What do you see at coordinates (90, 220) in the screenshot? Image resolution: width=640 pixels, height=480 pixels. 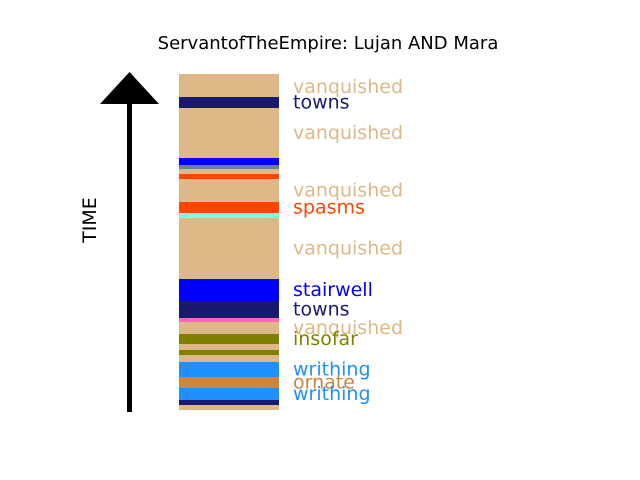 I see `time-axis-label: TIME` at bounding box center [90, 220].